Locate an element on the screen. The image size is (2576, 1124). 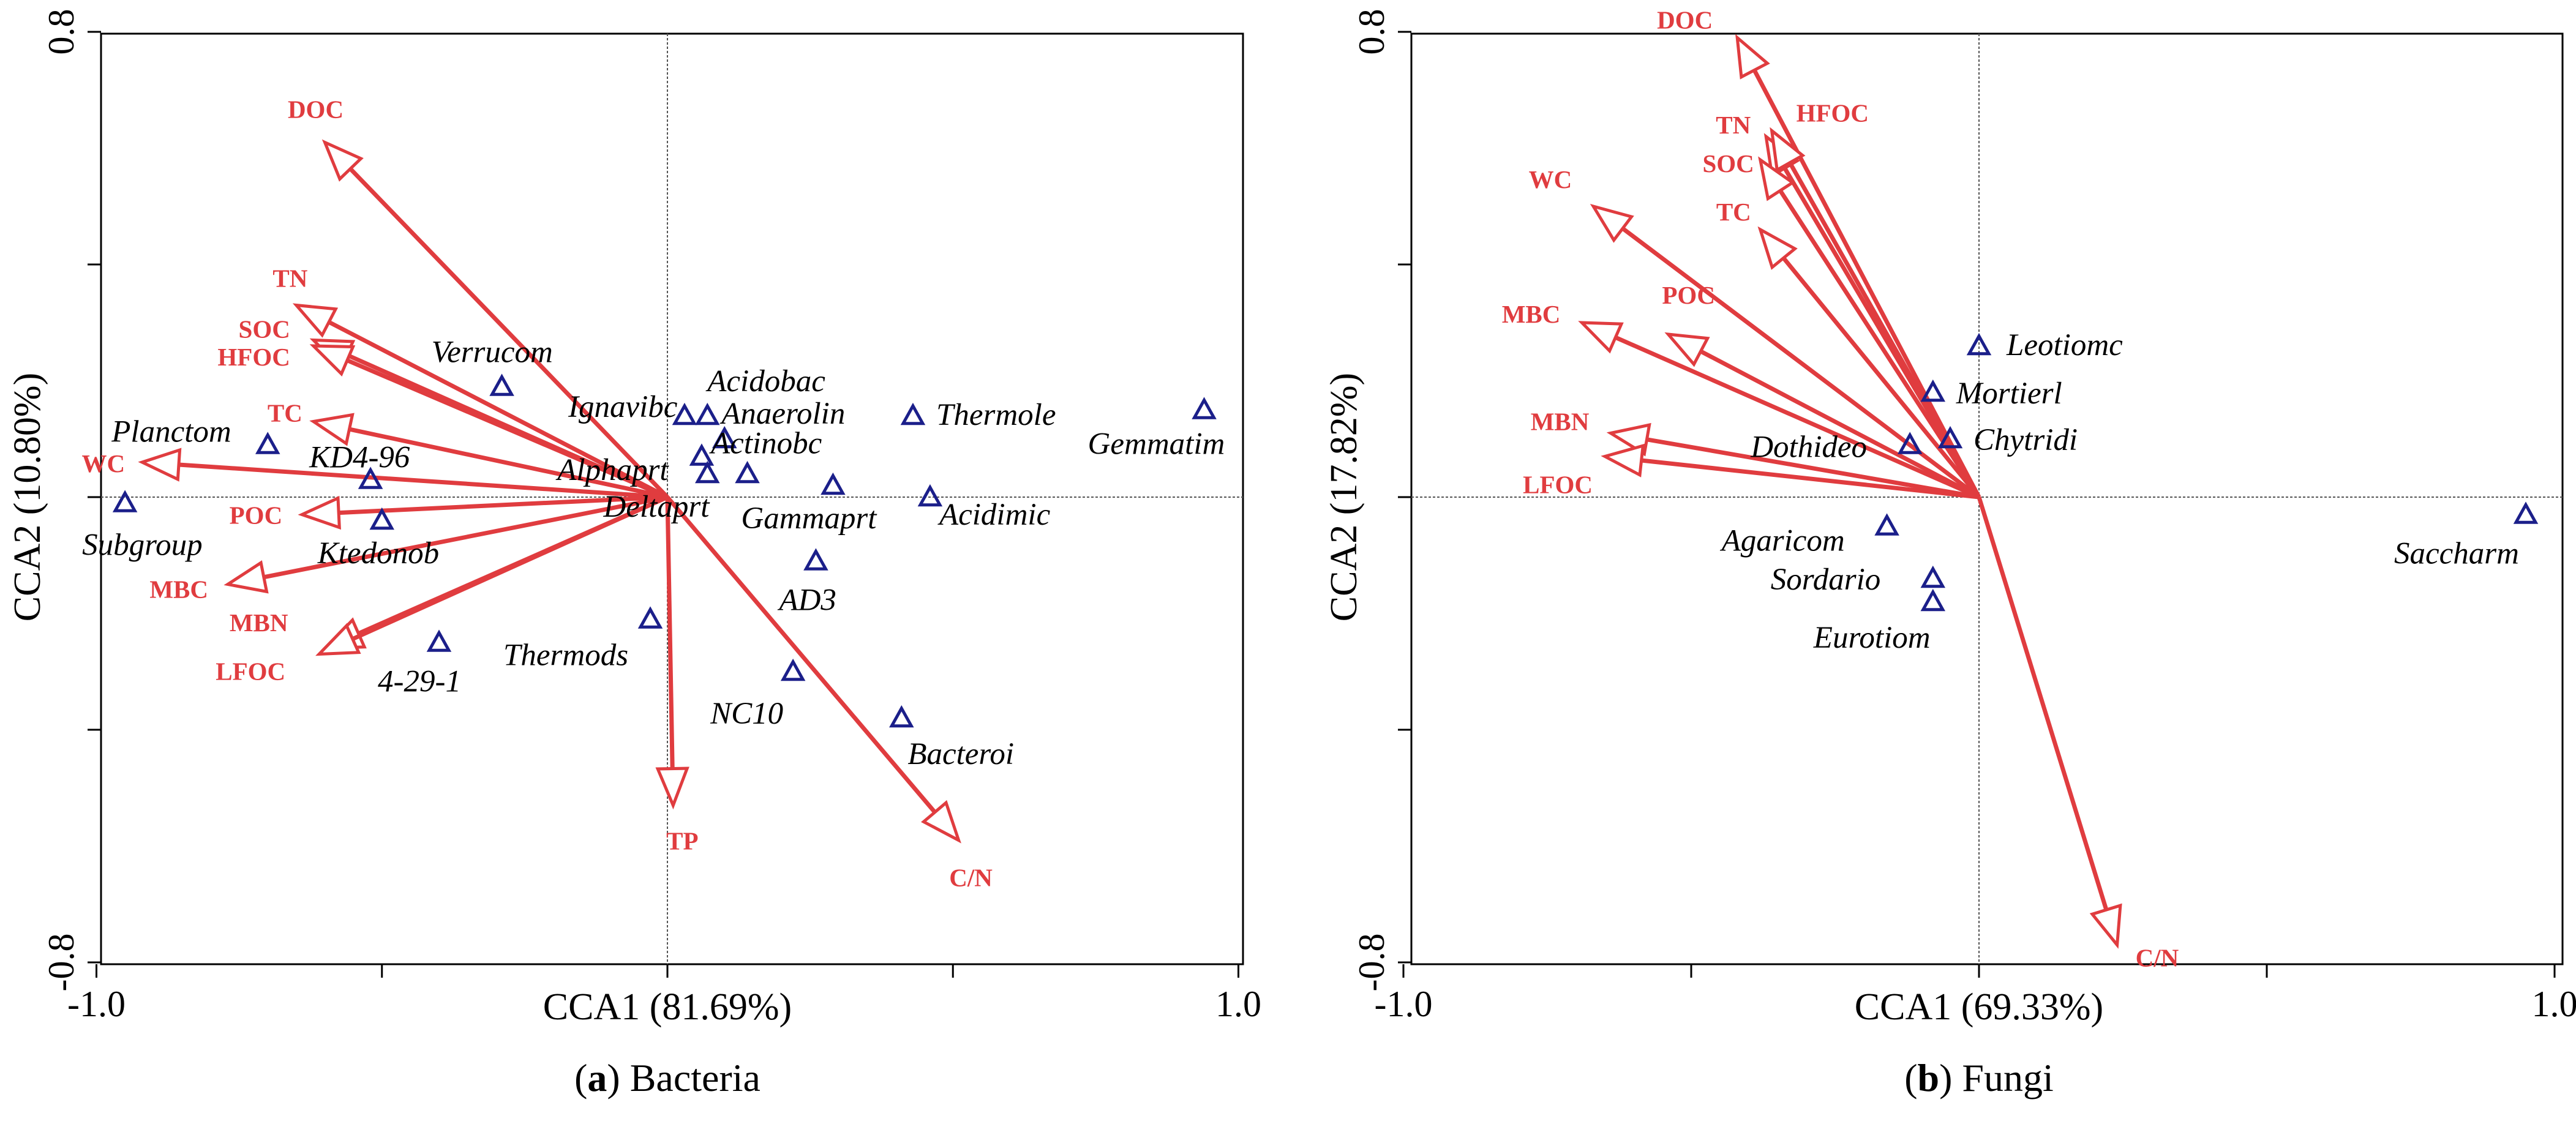
vector-tn: TN is located at coordinates (471, 382).